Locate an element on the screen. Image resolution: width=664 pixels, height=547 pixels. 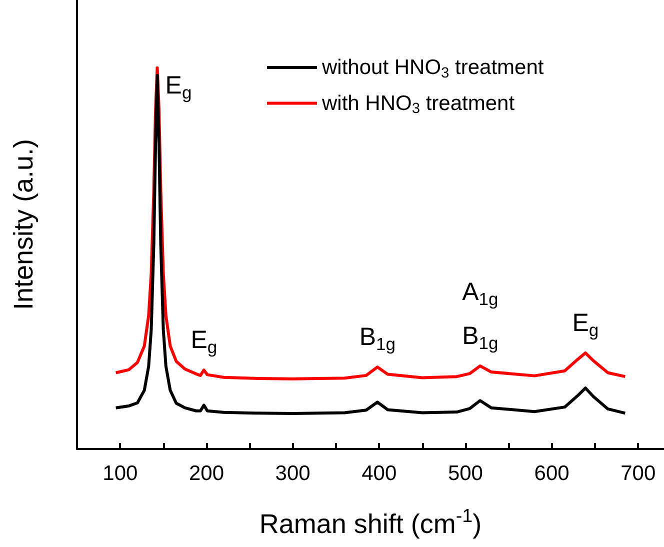
x-tick-label: 600 is located at coordinates (552, 473).